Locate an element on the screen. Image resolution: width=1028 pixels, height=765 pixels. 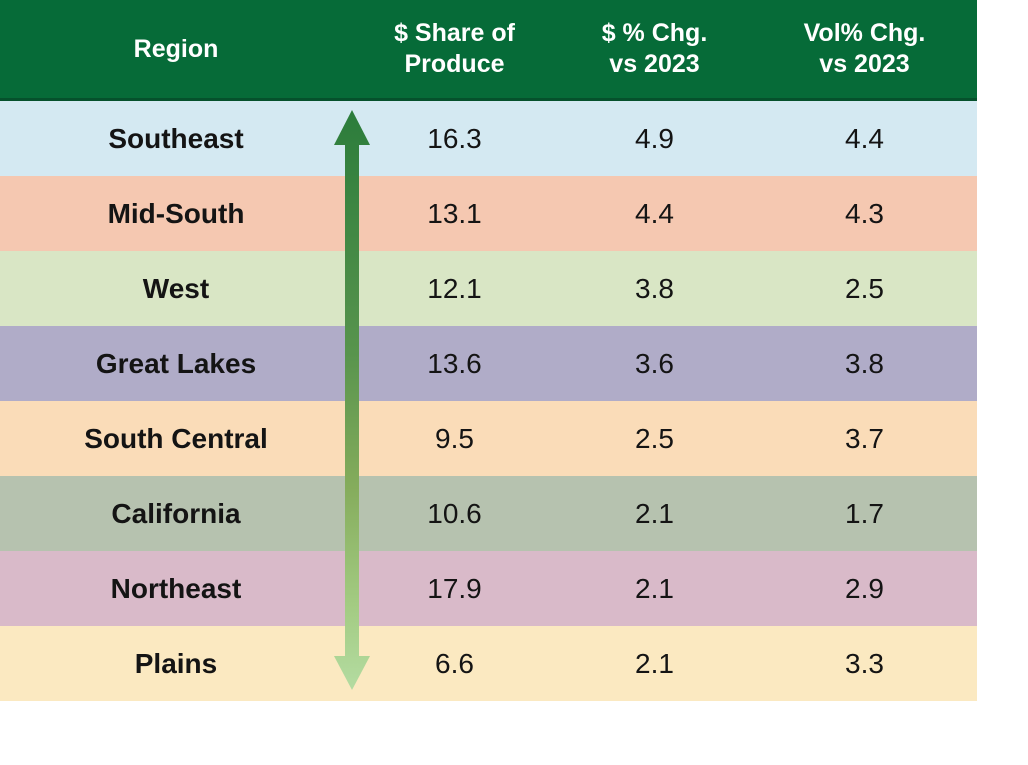
share-value: 6.6 is located at coordinates (454, 663).